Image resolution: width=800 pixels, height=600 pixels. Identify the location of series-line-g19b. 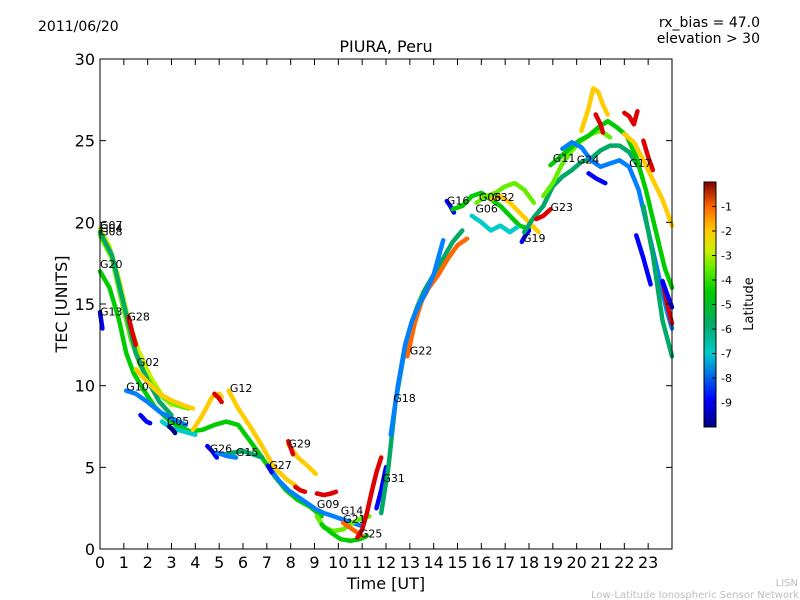
(581, 189).